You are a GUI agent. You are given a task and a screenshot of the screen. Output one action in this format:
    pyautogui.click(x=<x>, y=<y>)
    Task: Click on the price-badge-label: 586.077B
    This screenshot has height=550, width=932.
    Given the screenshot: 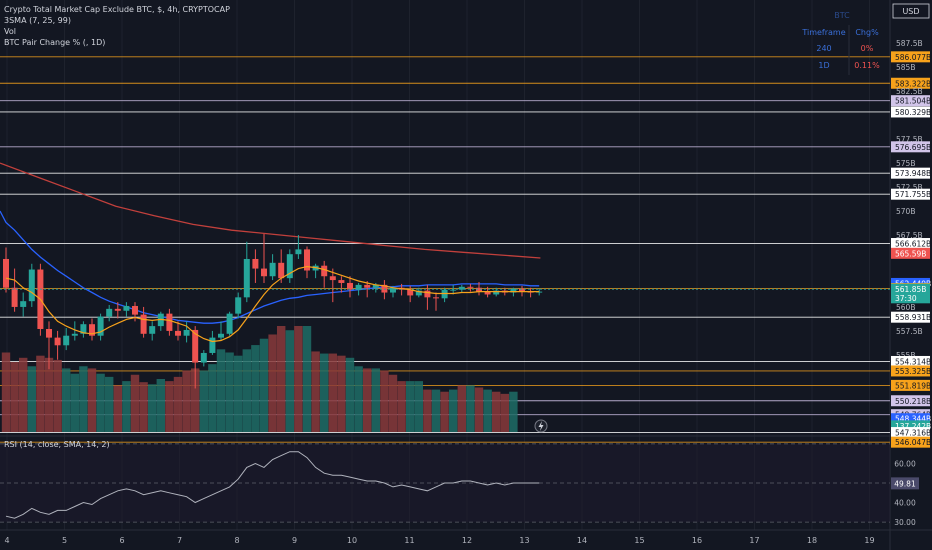 What is the action you would take?
    pyautogui.click(x=913, y=57)
    